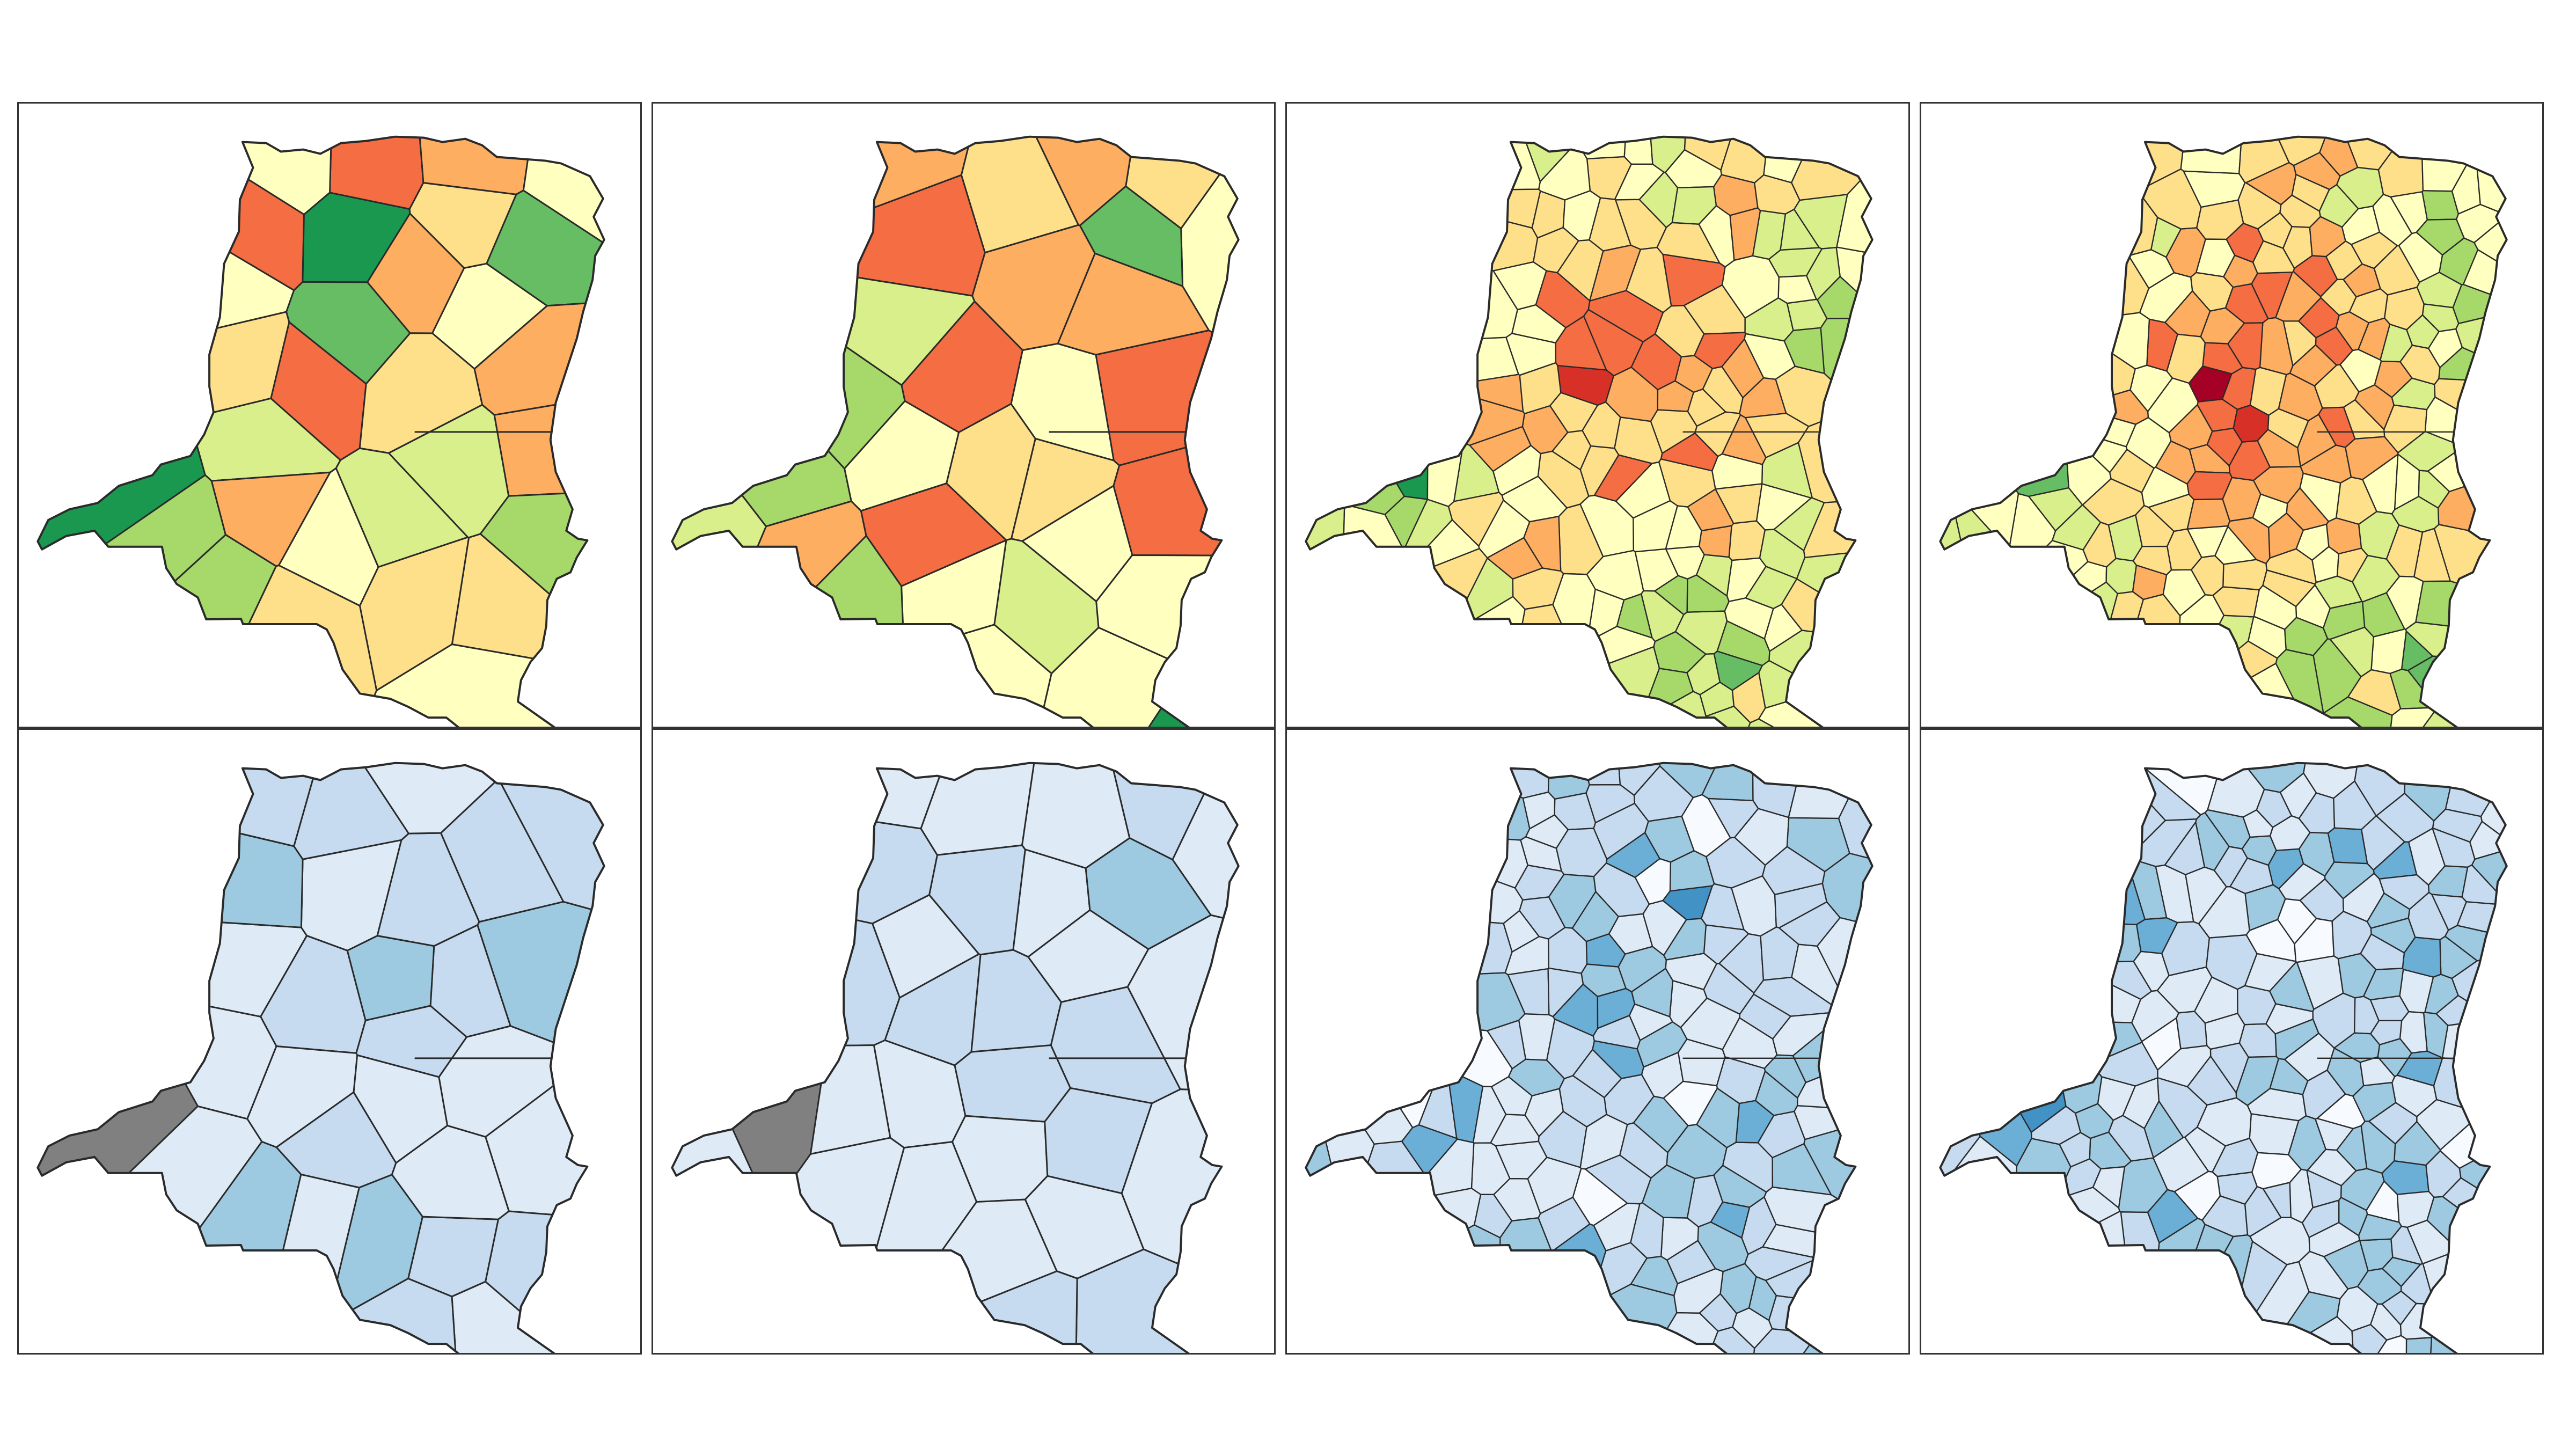 This screenshot has width=2576, height=1449. Describe the element at coordinates (1367, 406) in the screenshot. I see `anchor-district-west` at that location.